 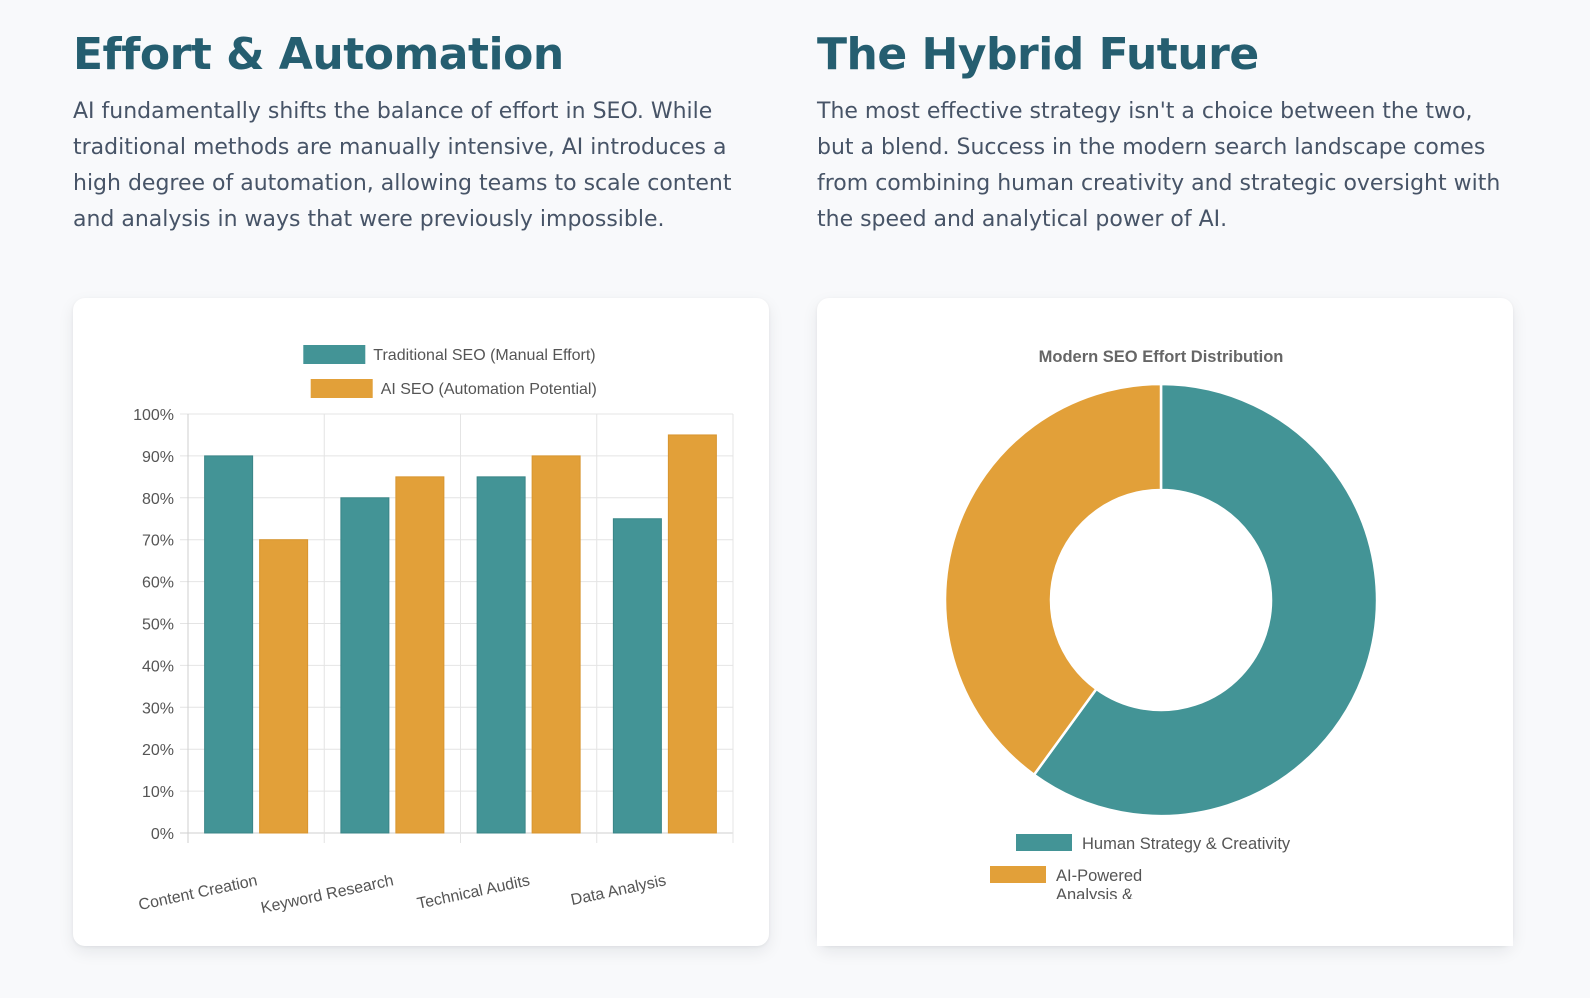 I want to click on x-tick-label: Keyword Research, so click(x=327, y=894).